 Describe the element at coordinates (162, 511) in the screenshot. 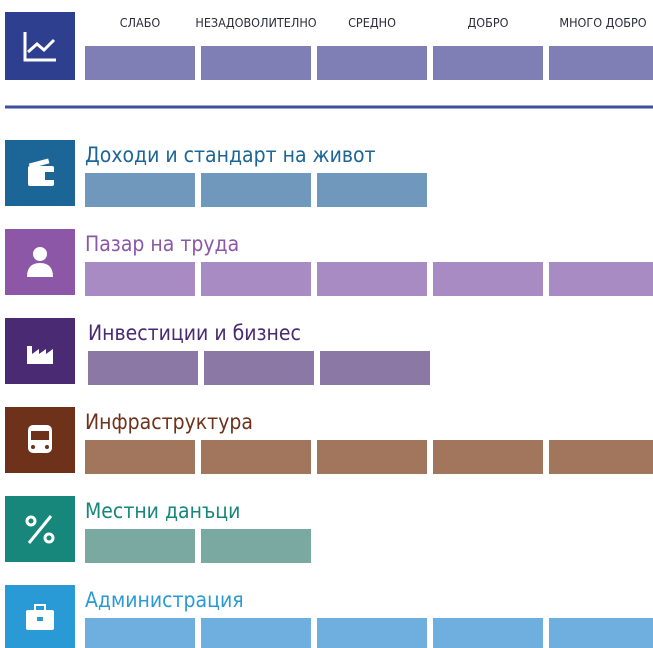

I see `row-title: Местни данъци` at that location.